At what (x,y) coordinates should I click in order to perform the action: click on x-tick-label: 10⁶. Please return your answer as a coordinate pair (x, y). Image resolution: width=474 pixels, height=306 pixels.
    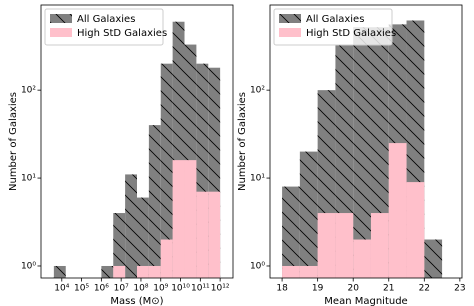
    Looking at the image, I should click on (101, 289).